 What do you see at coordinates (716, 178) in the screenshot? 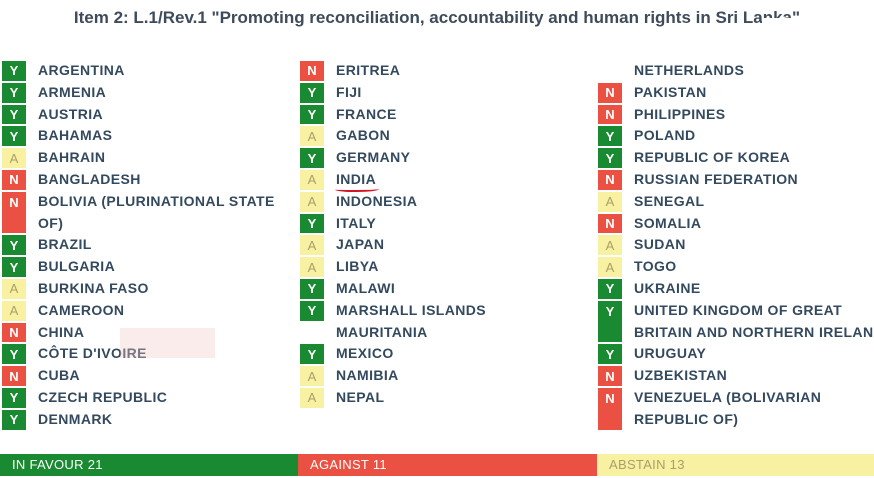
I see `country-name: RUSSIAN FEDERATION` at bounding box center [716, 178].